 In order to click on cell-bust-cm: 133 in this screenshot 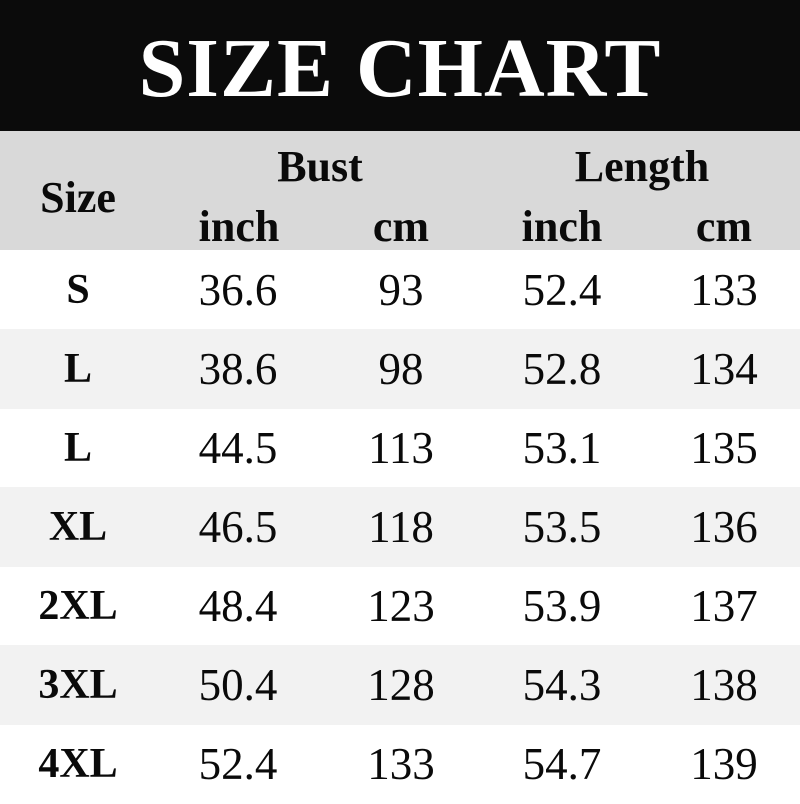, I will do `click(401, 764)`.